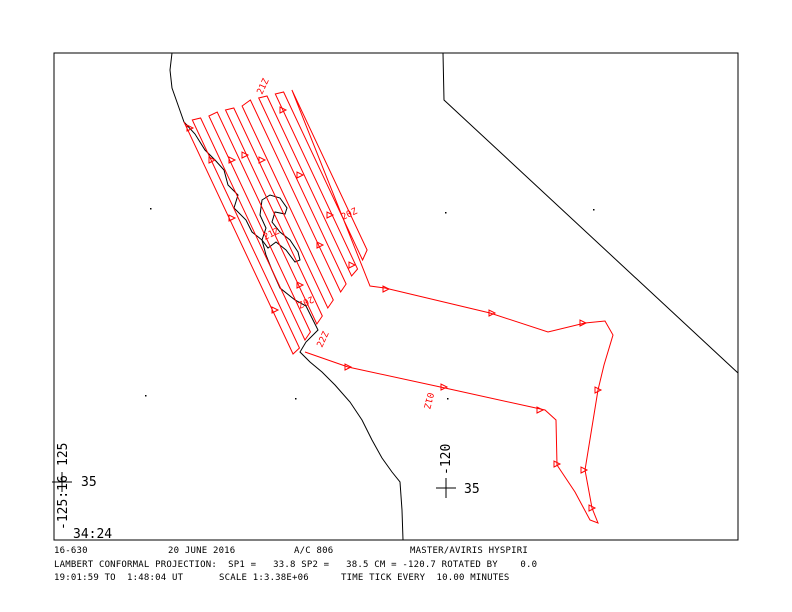 The width and height of the screenshot is (792, 612). I want to click on corner-lat-label: 34:24, so click(92, 534).